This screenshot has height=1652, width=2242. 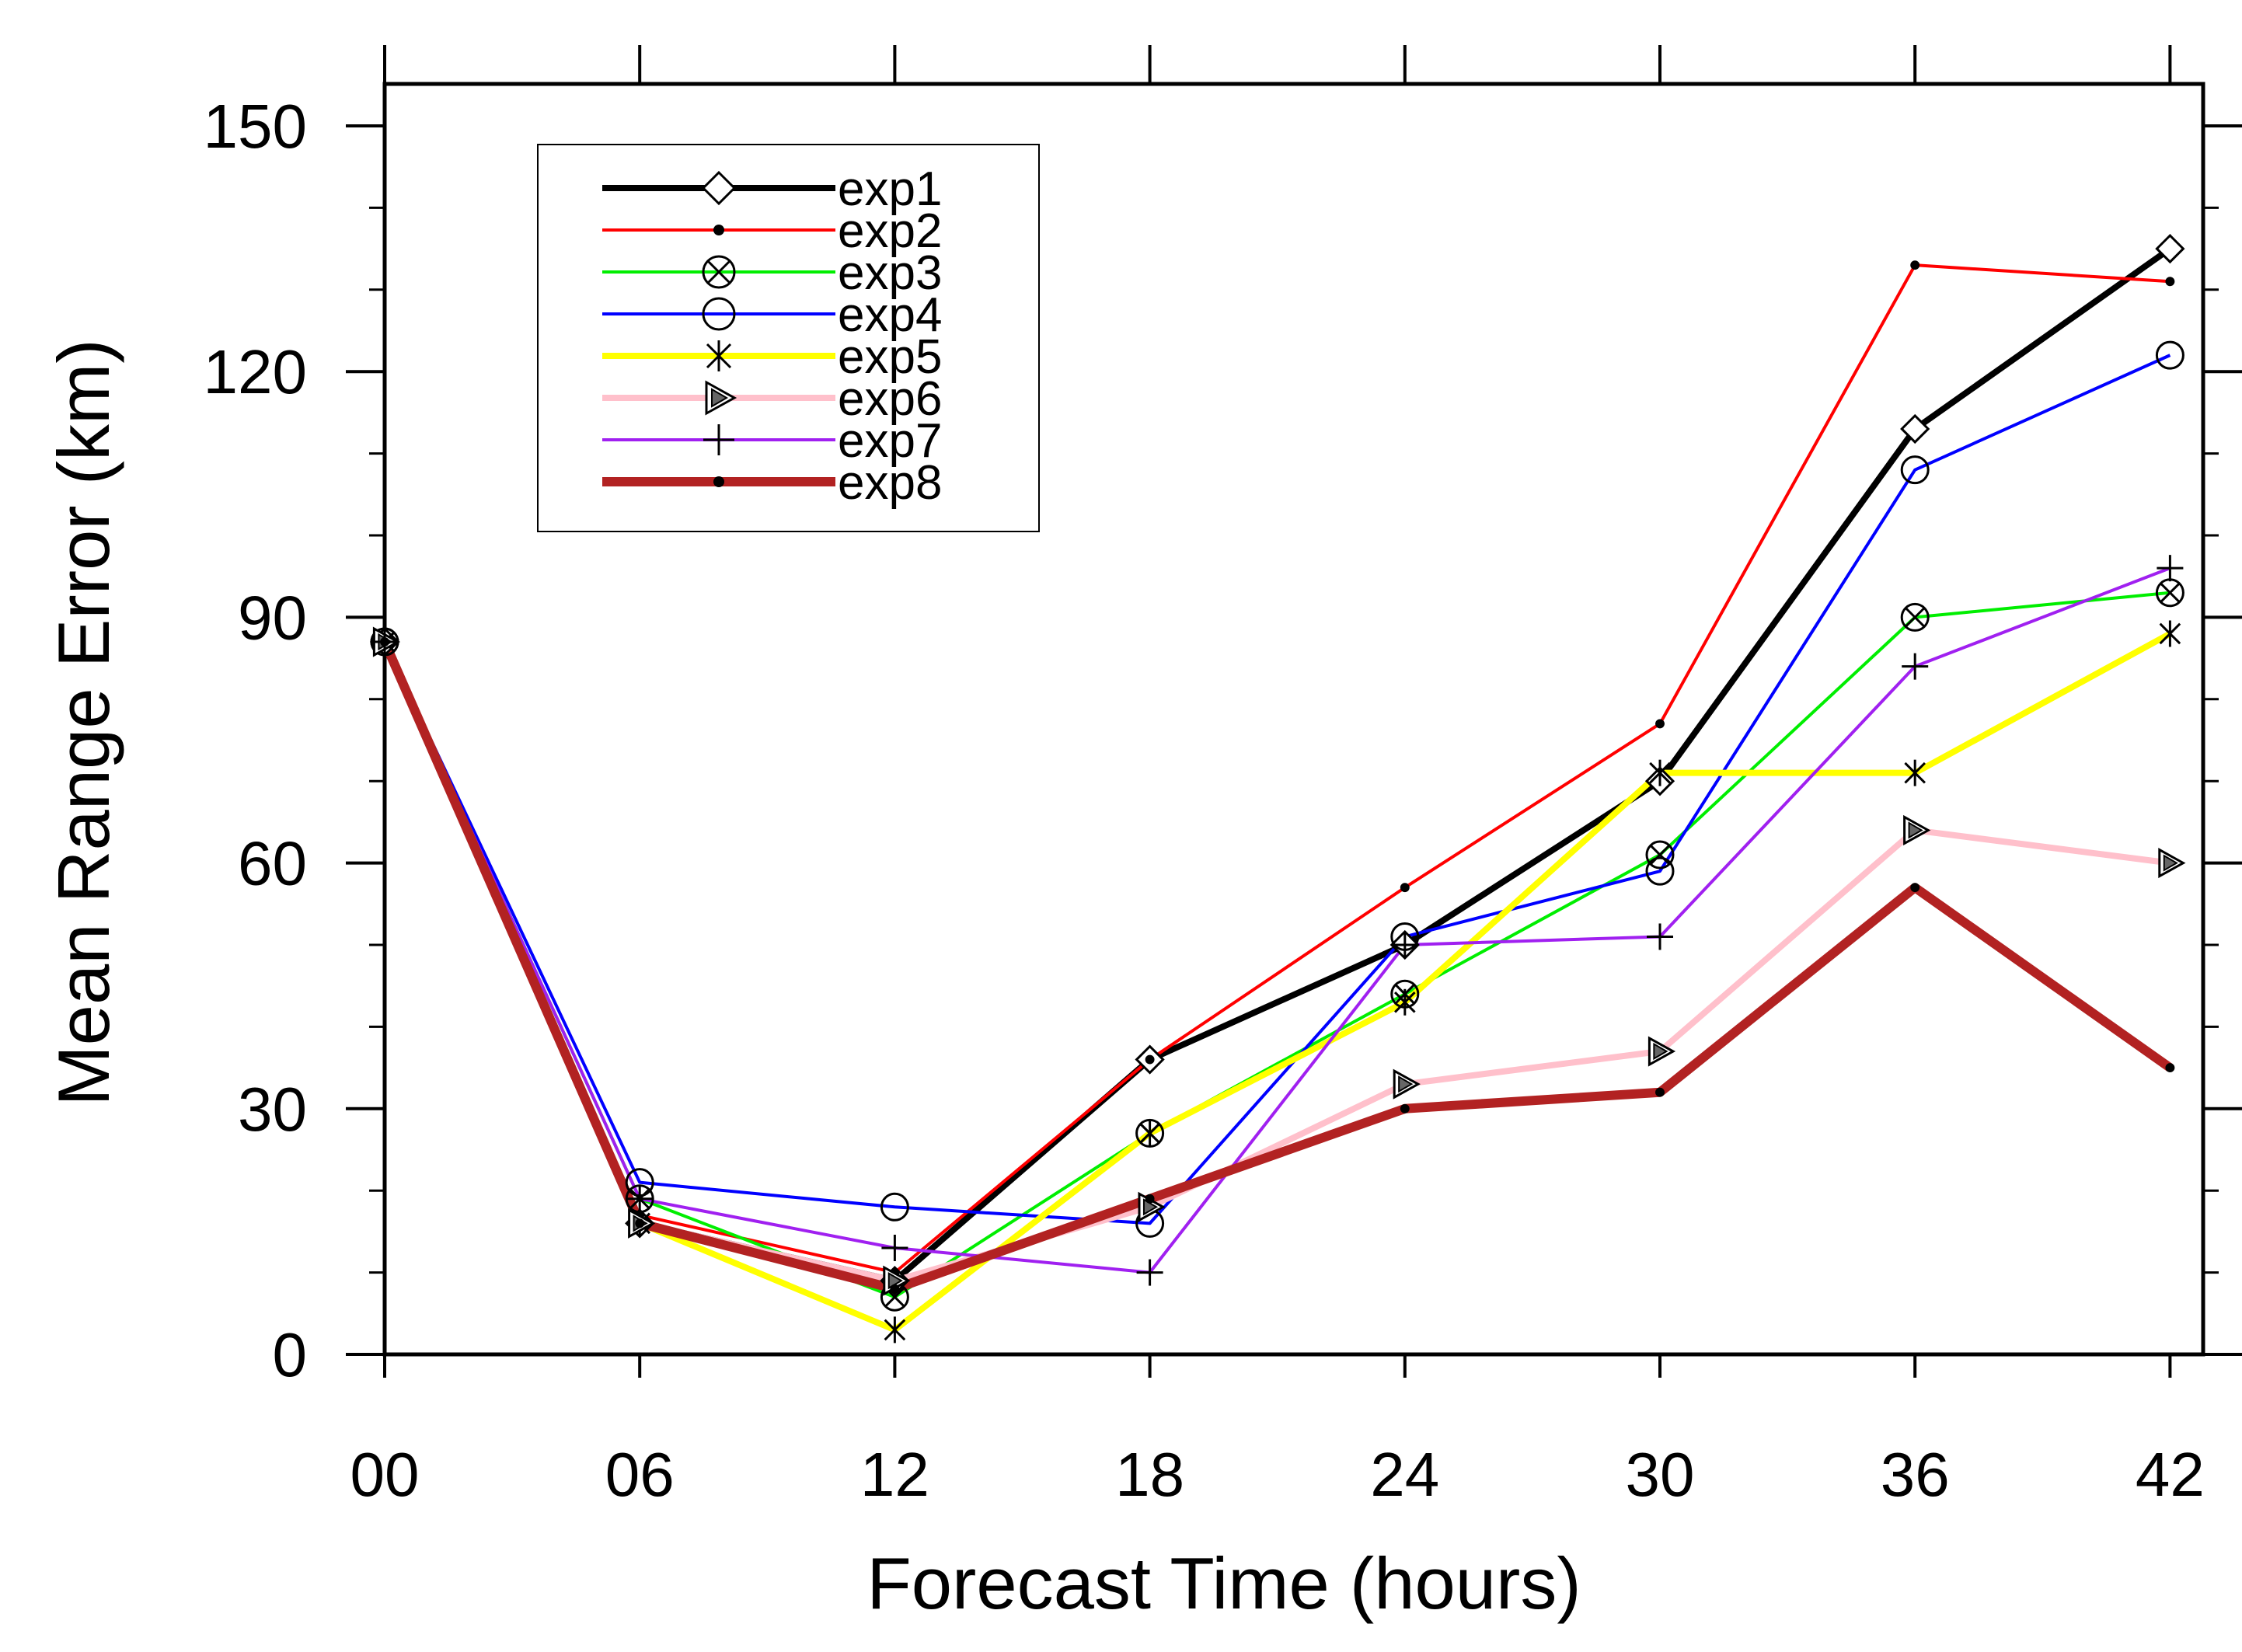 I want to click on legend-label-exp3: exp3, so click(x=890, y=273).